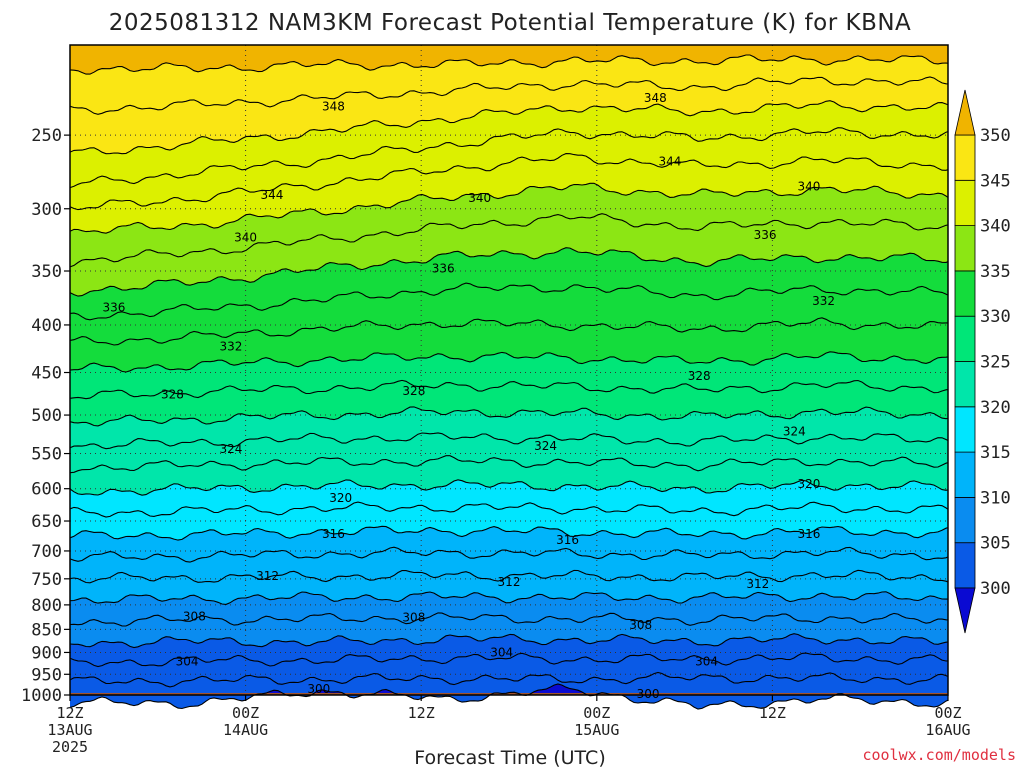 This screenshot has width=1024, height=768. I want to click on x-tick-label-48-0: 12Z, so click(772, 713).